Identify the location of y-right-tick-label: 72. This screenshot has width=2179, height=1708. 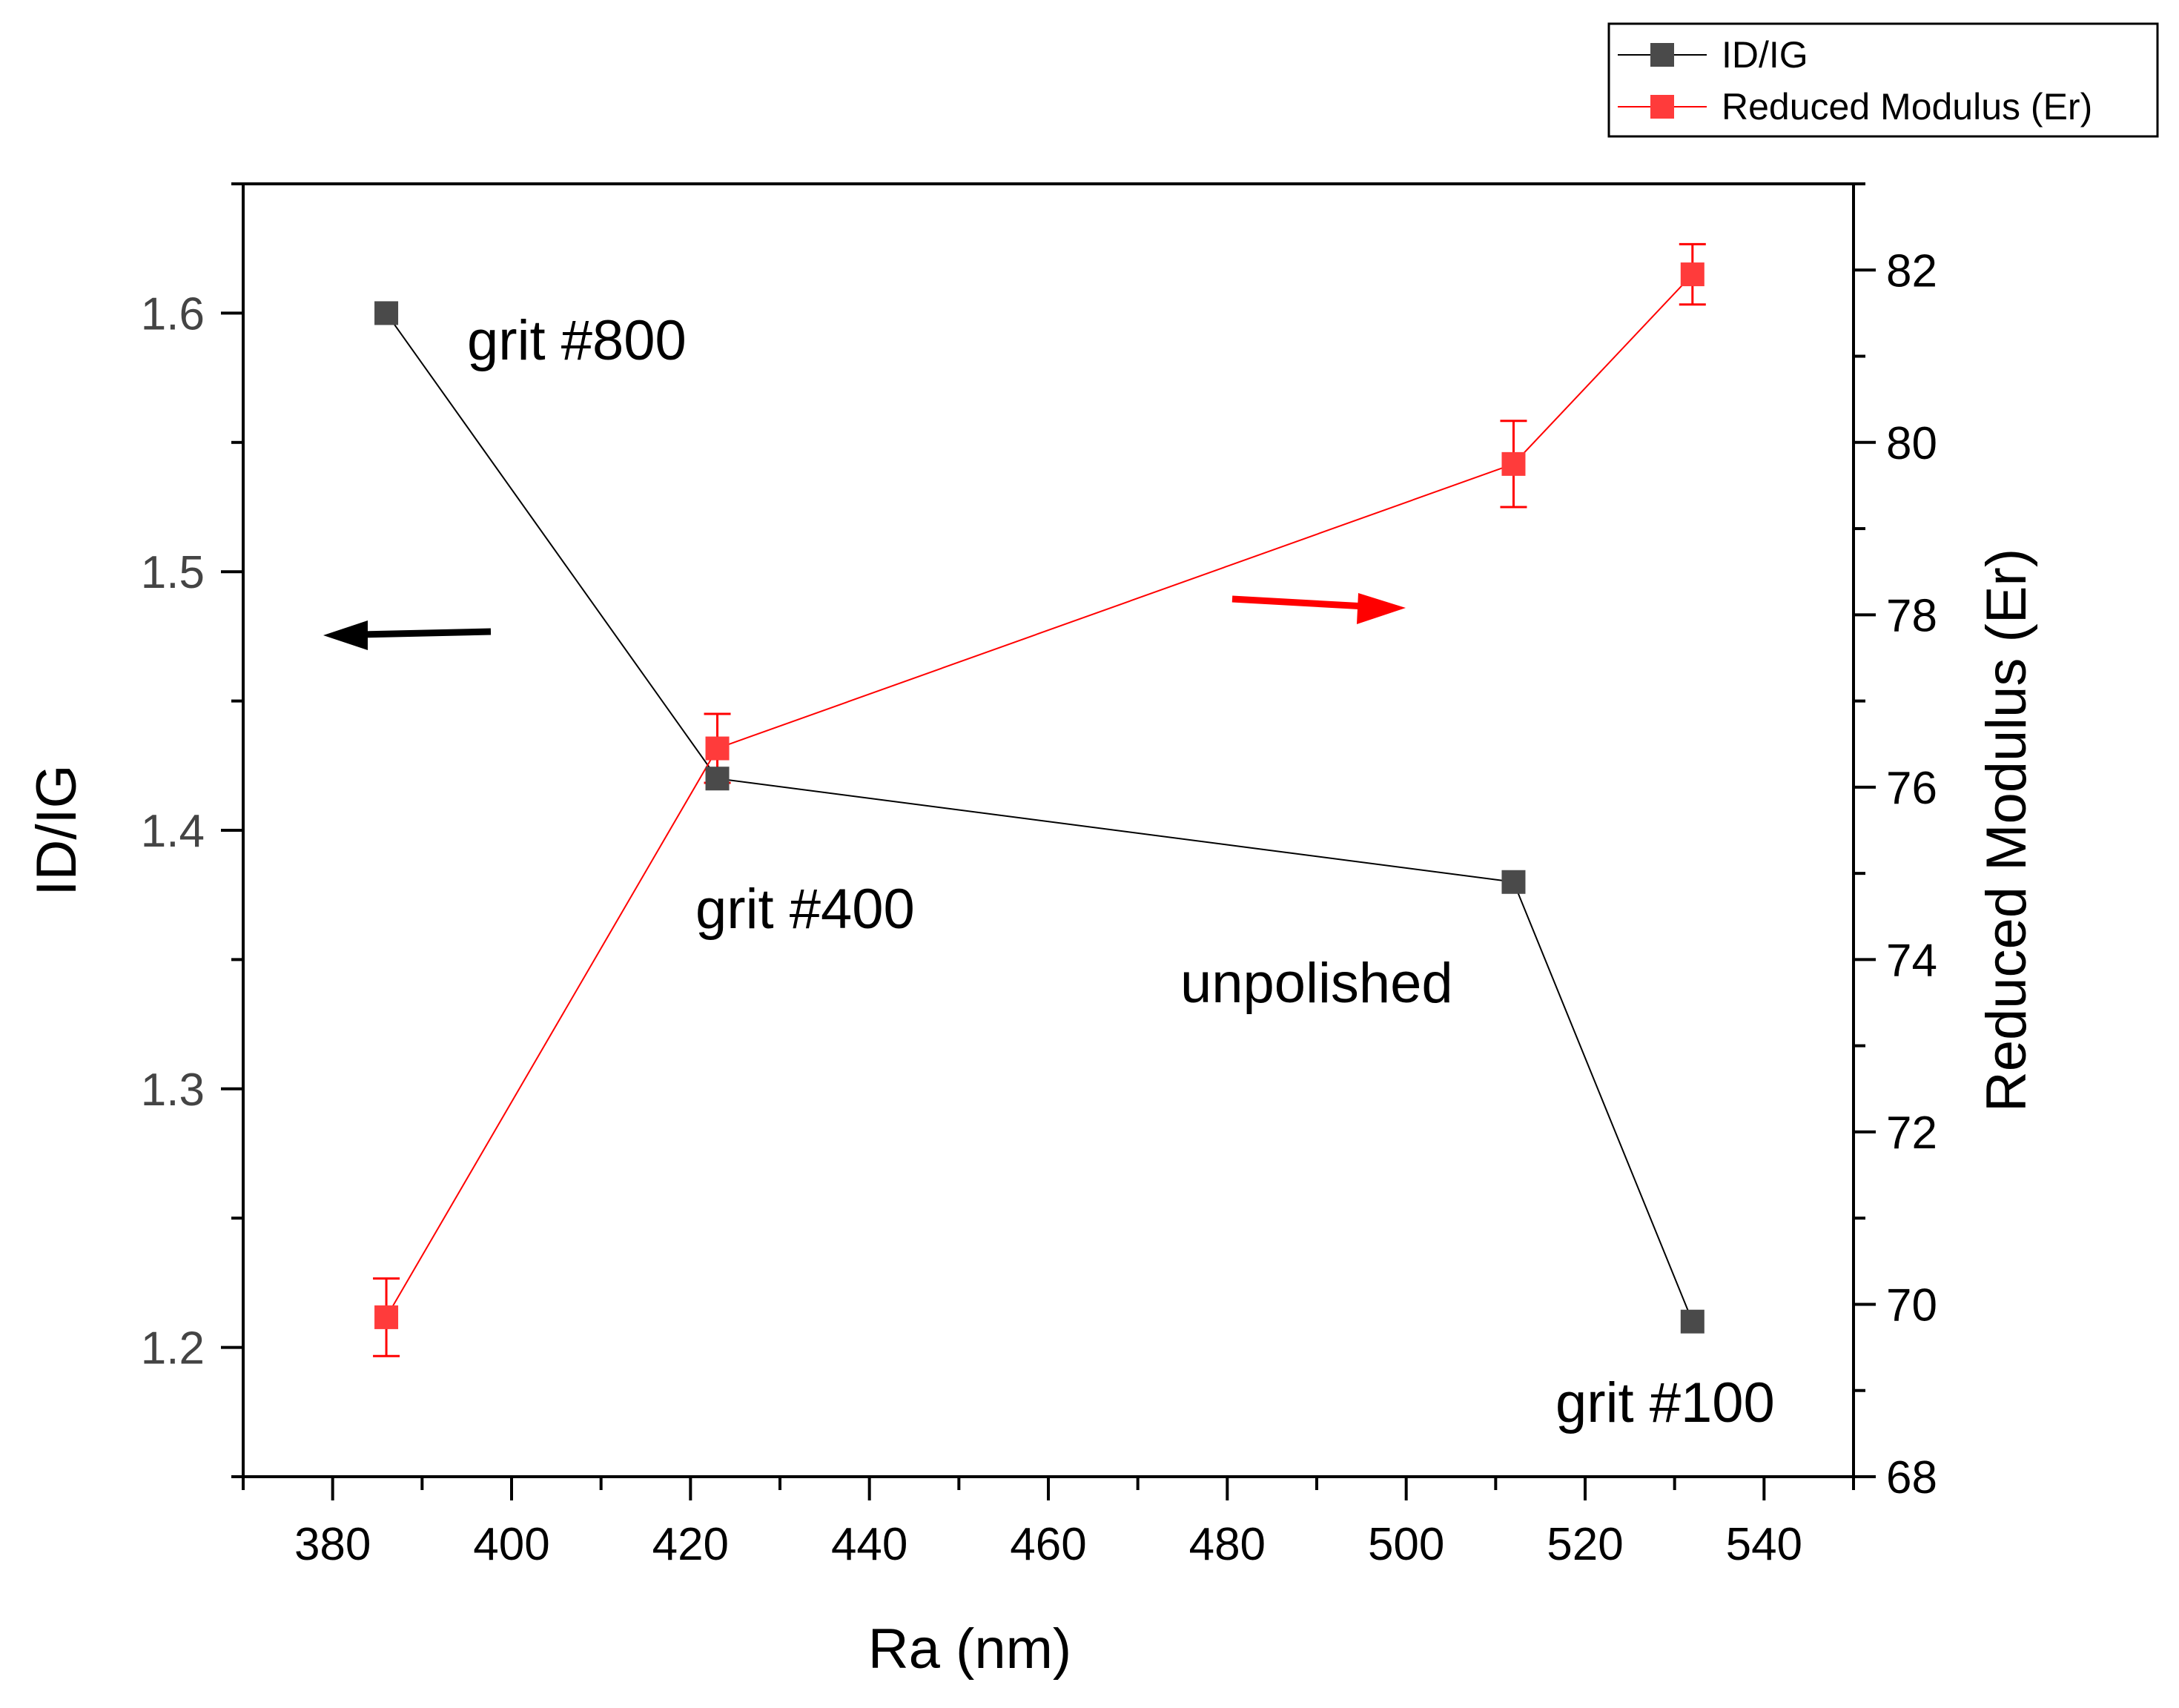
(1912, 1133).